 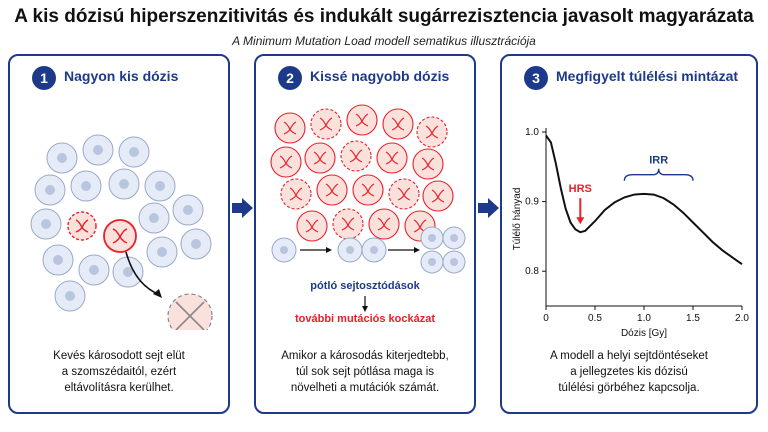 I want to click on damaged-cell-cluster-illustration, so click(x=368, y=208).